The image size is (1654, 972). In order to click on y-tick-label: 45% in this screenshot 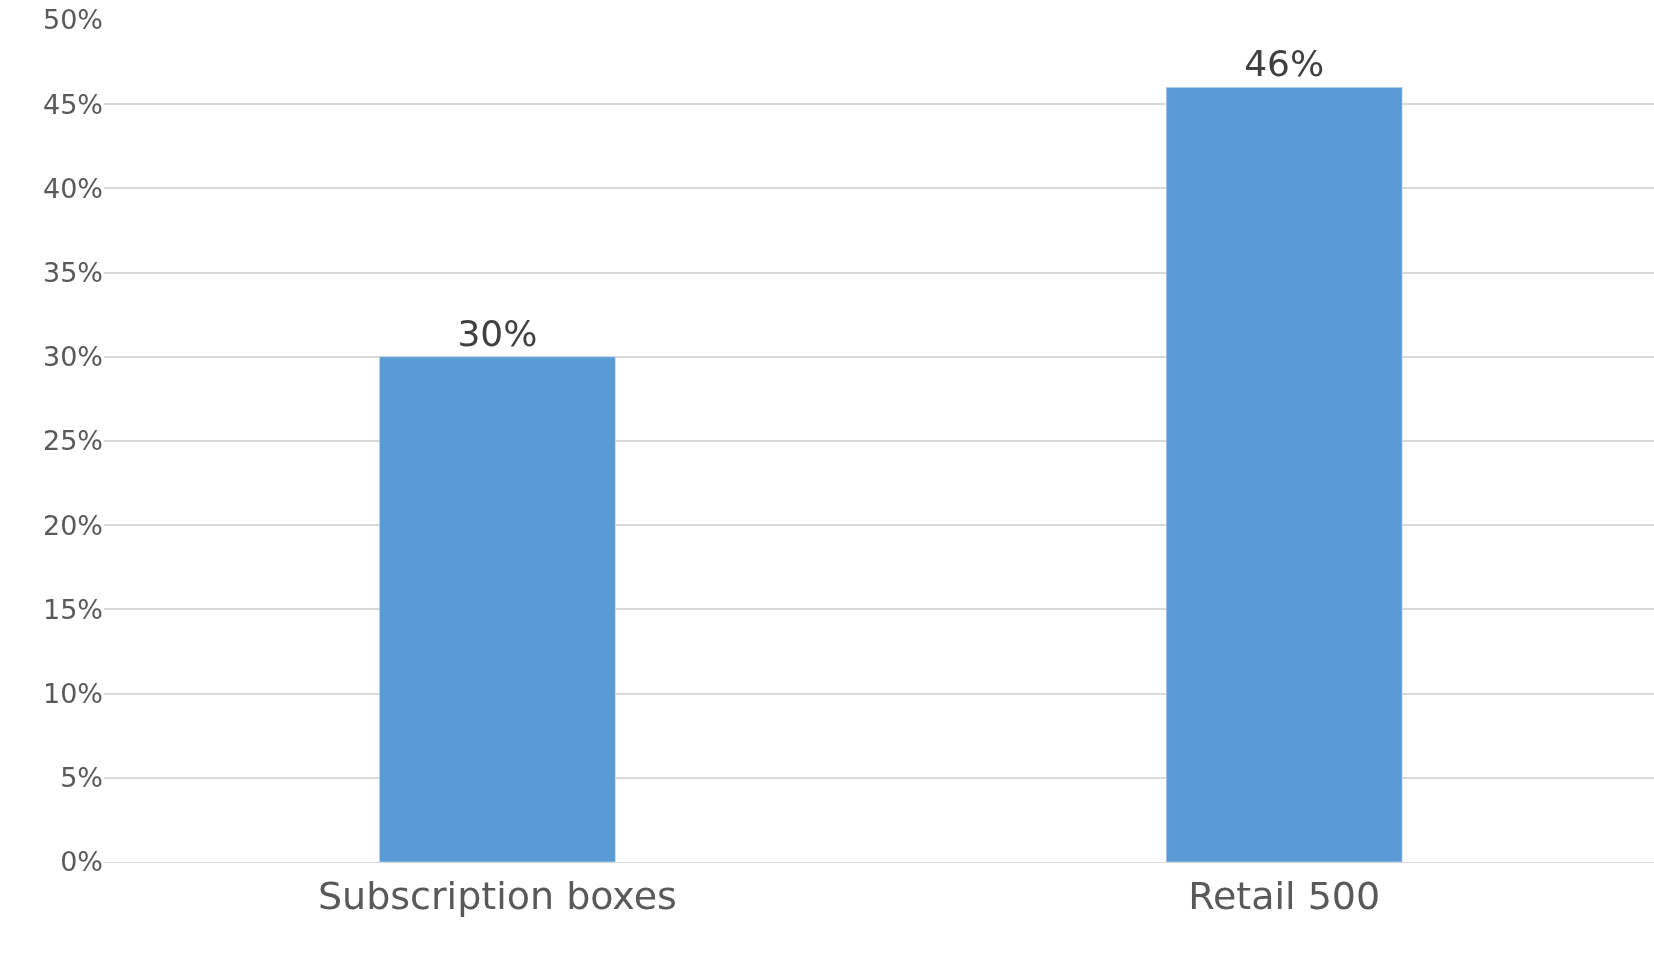, I will do `click(72, 104)`.